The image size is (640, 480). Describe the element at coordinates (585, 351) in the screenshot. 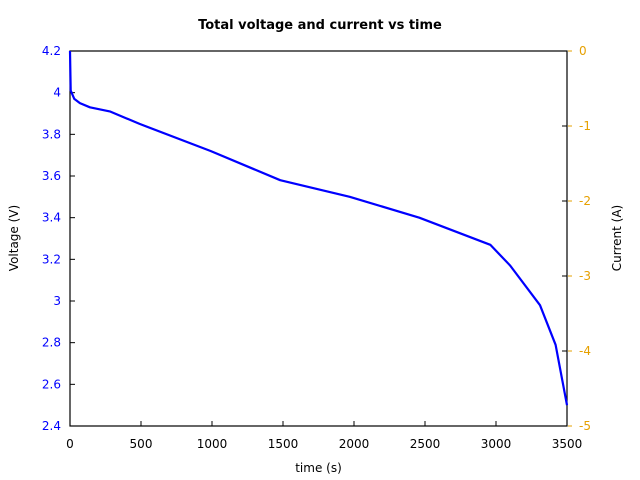

I see `y2-tick-label: -4` at that location.